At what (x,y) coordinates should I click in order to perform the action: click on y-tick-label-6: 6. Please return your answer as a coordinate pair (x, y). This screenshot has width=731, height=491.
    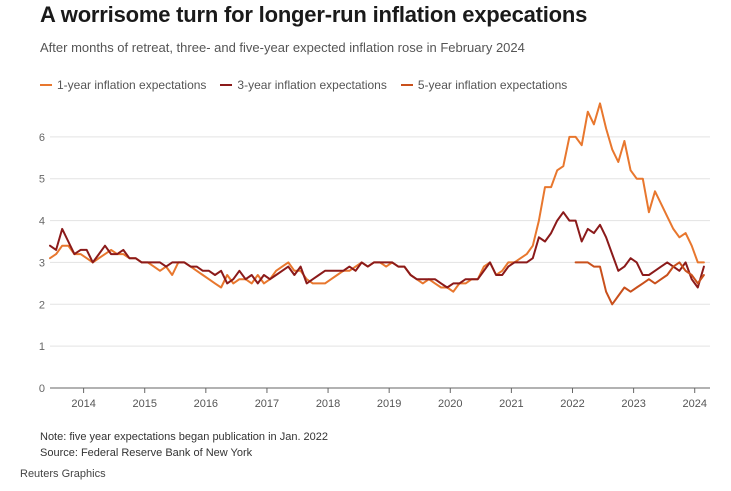
    Looking at the image, I should click on (42, 138).